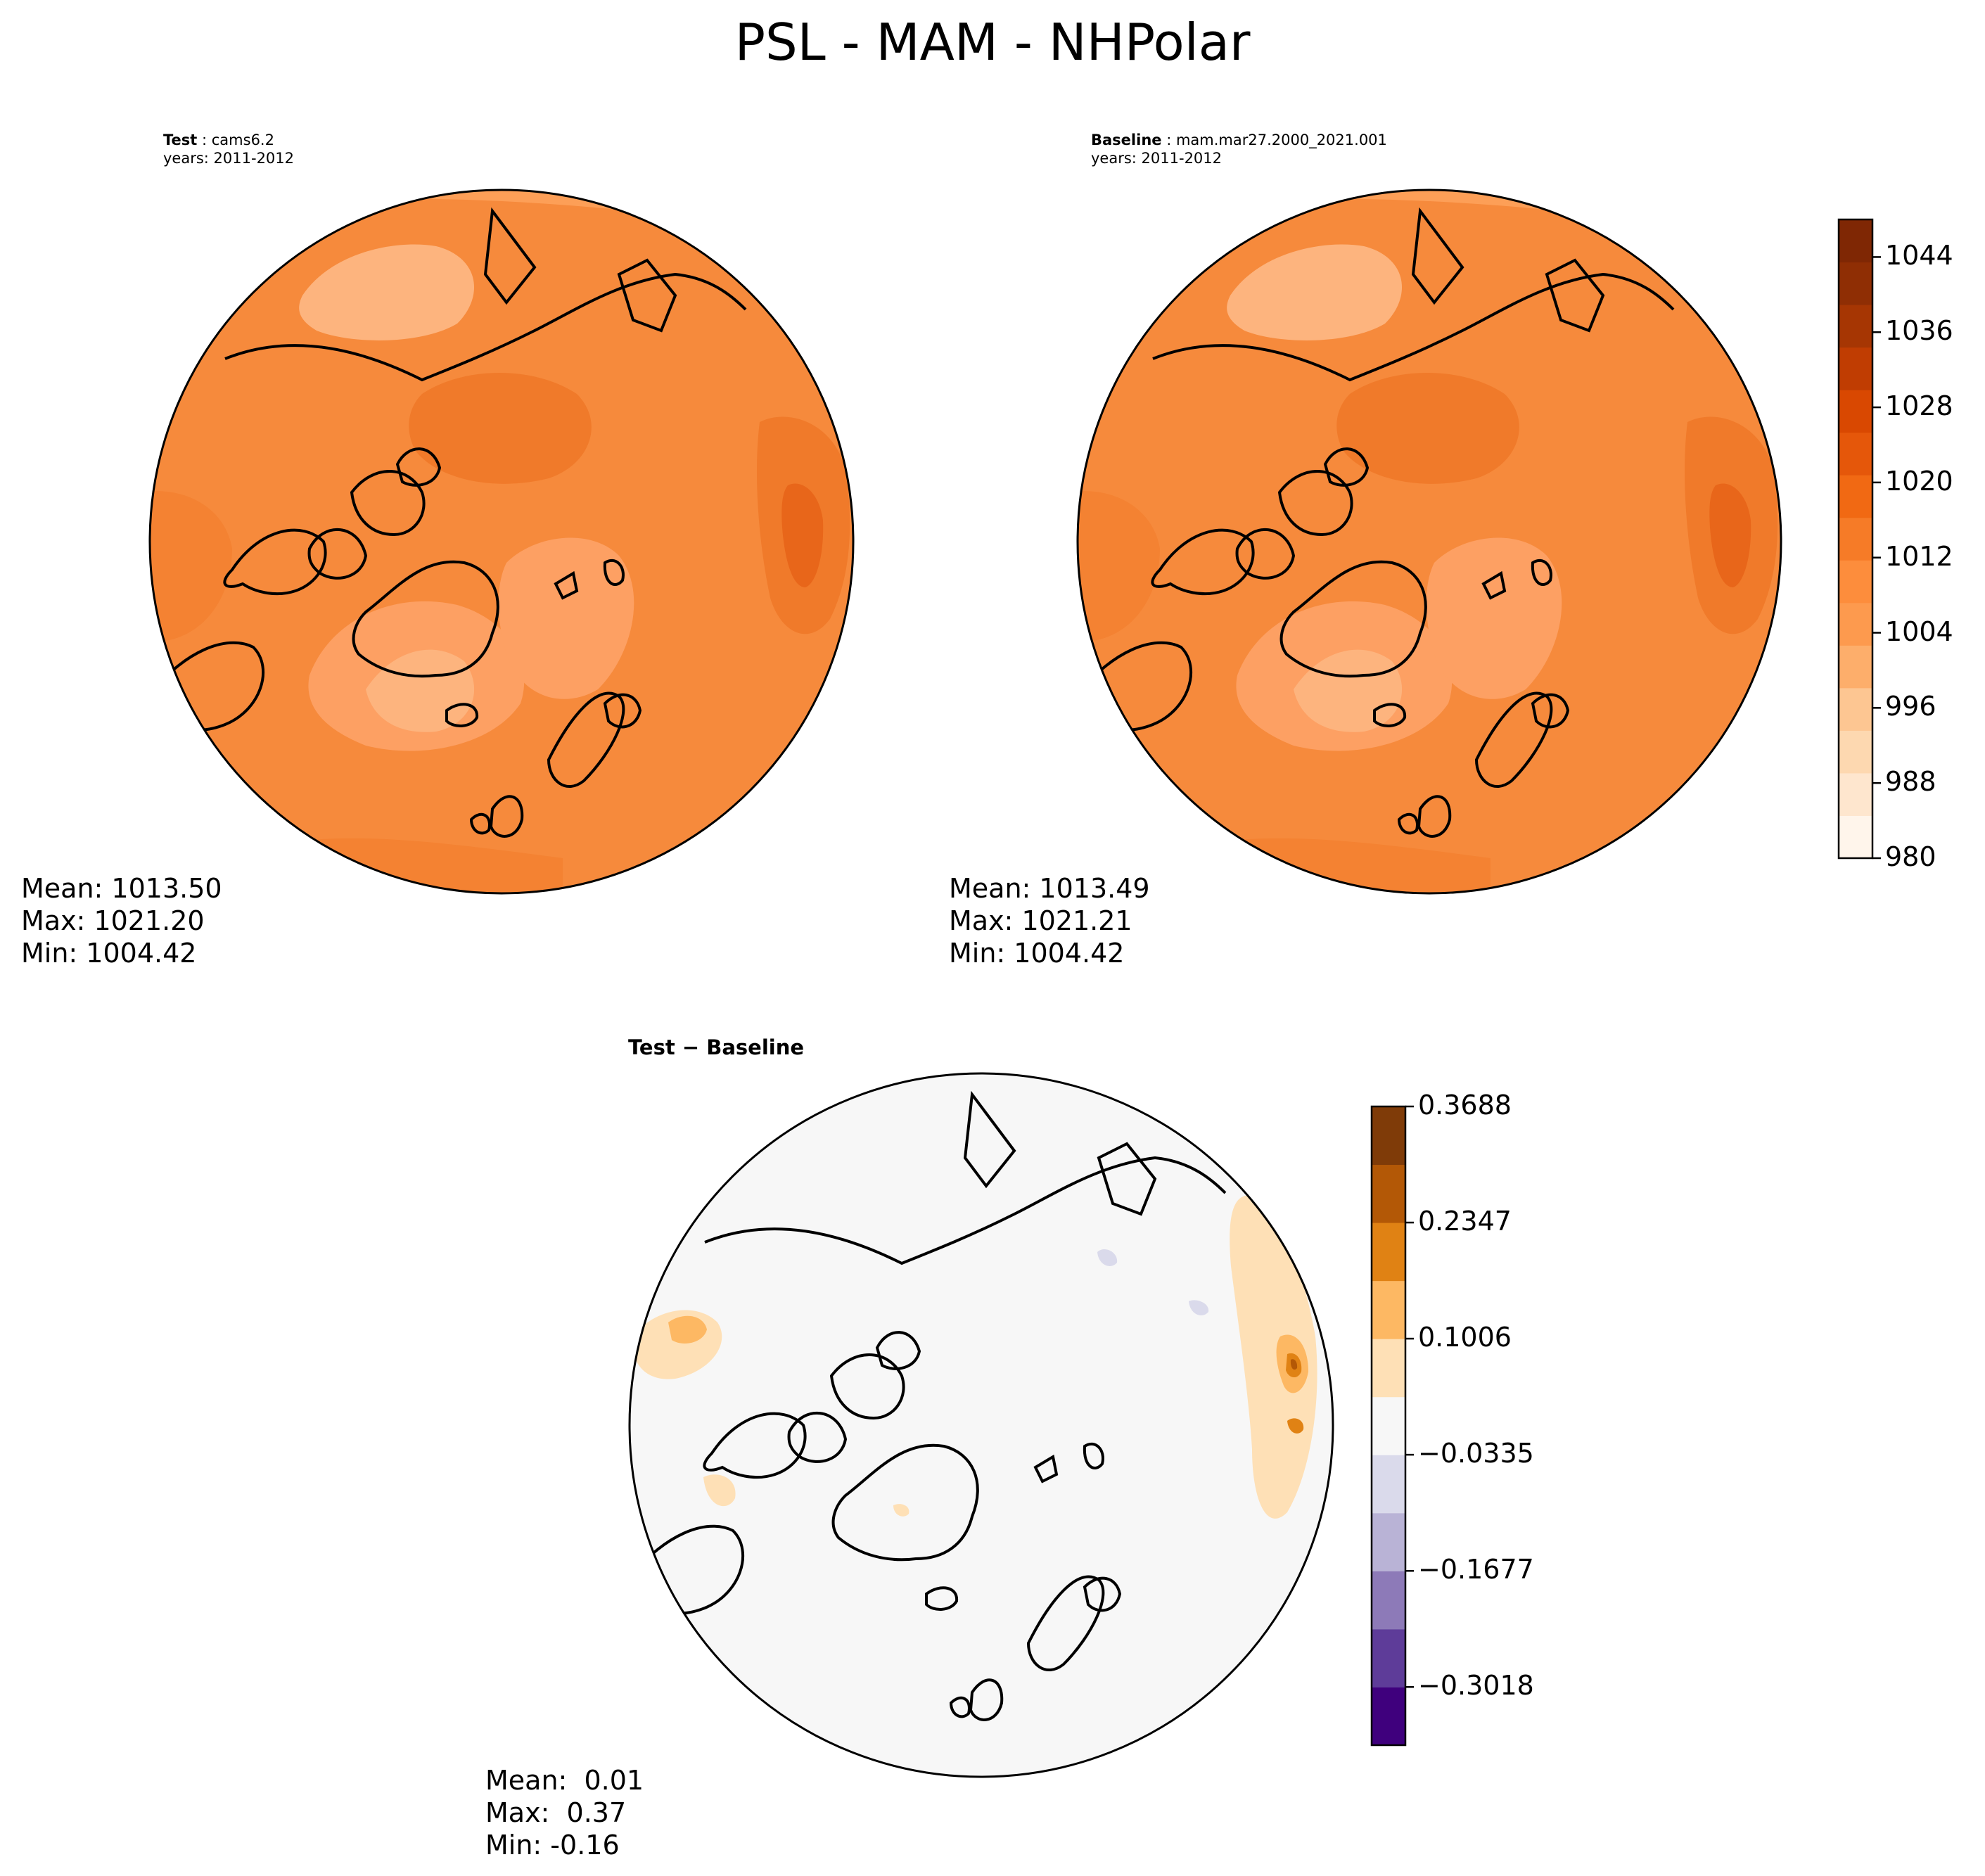 Image resolution: width=1985 pixels, height=1876 pixels. Describe the element at coordinates (1049, 888) in the screenshot. I see `baseline-stat-mean: Mean: 1013.49` at that location.